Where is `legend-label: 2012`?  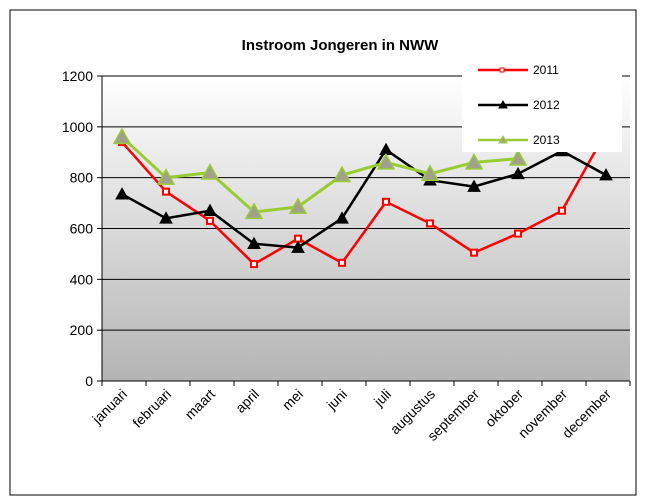
legend-label: 2012 is located at coordinates (546, 105).